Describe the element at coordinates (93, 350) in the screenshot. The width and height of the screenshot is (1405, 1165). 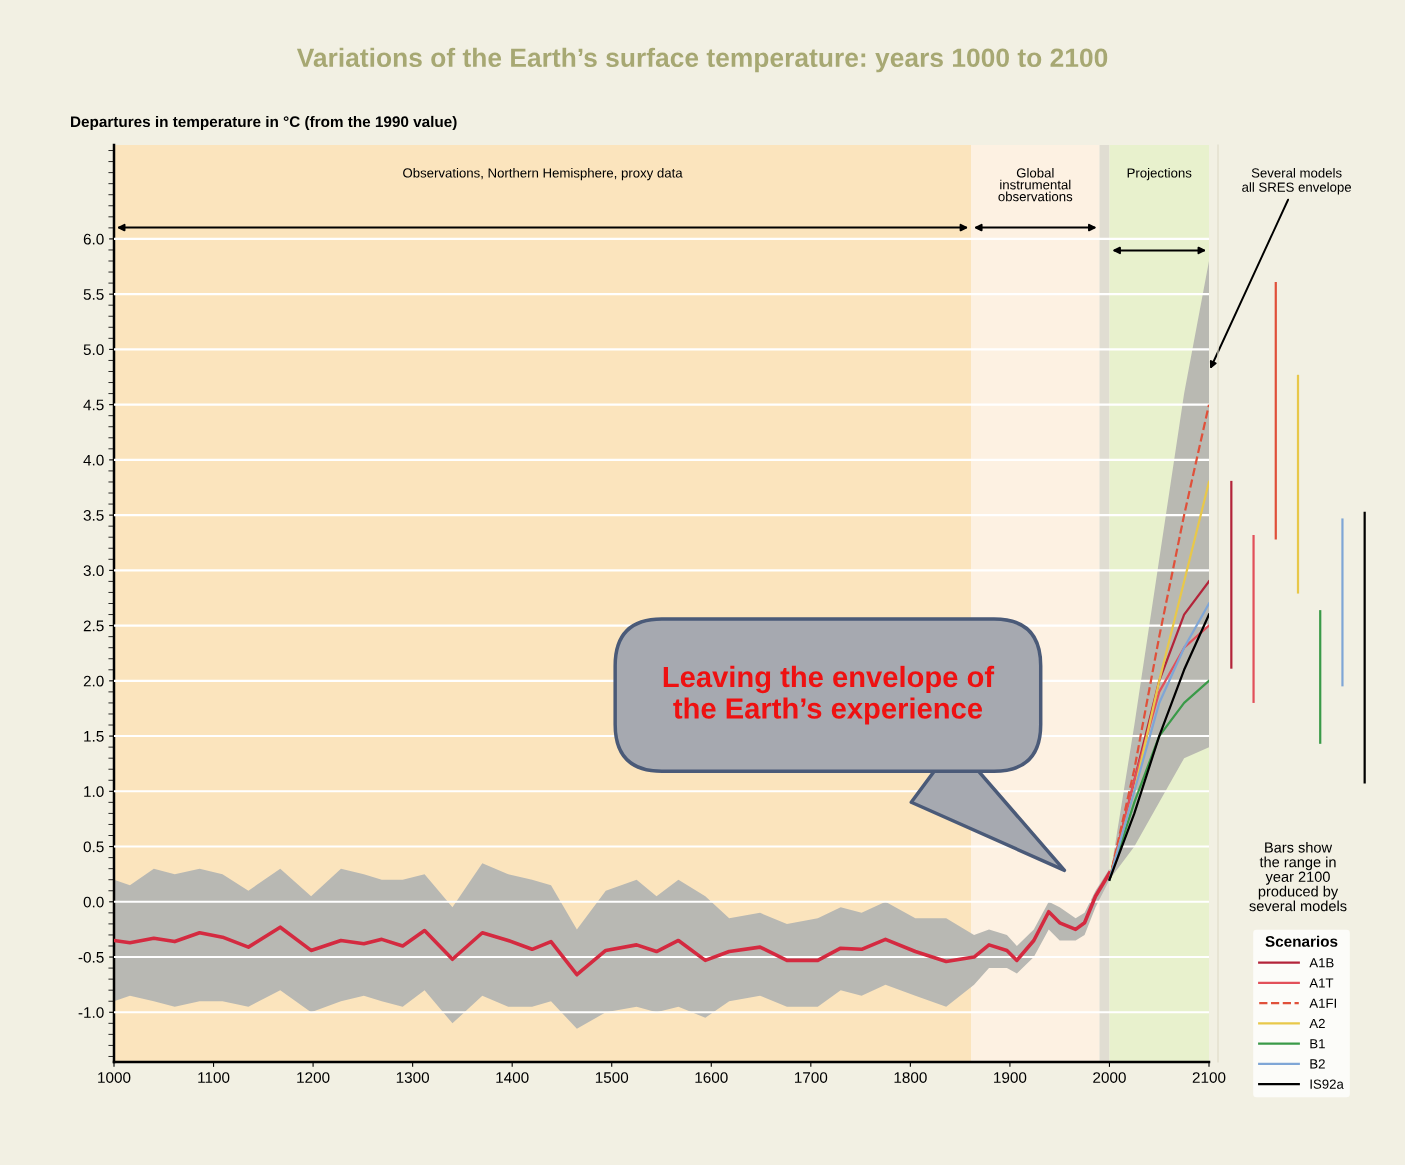
I see `y-tick-label: 5.0` at that location.